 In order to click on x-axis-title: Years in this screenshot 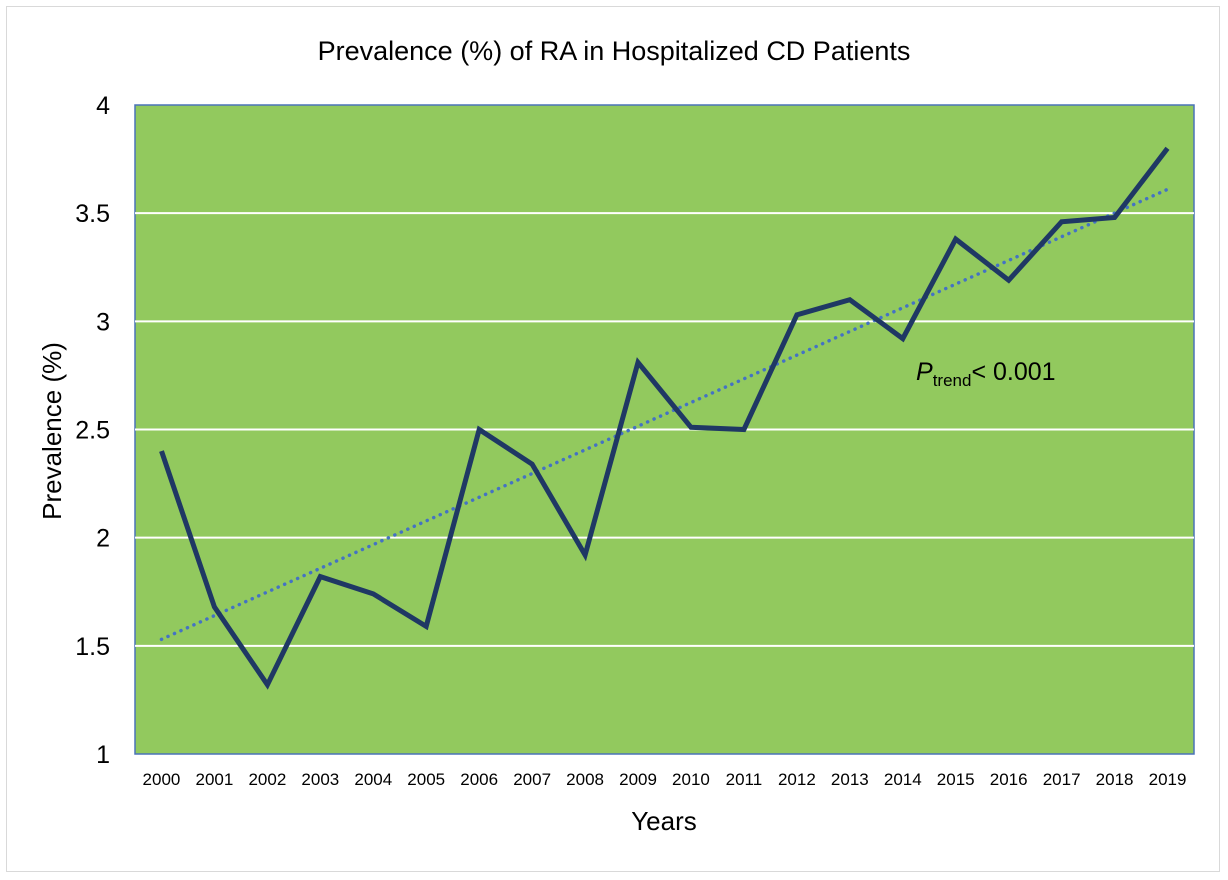, I will do `click(664, 821)`.